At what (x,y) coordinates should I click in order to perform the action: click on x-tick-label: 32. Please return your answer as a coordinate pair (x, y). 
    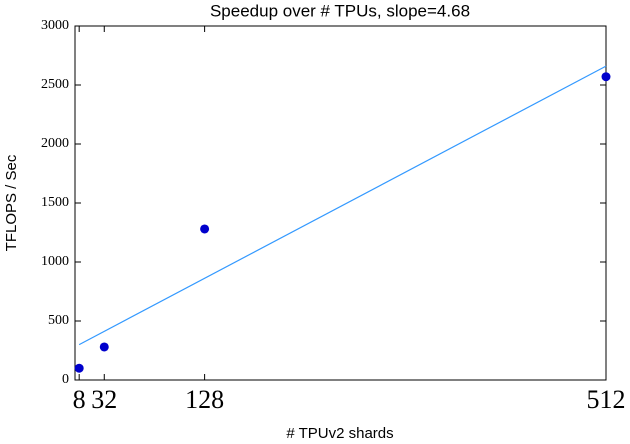
    Looking at the image, I should click on (104, 399).